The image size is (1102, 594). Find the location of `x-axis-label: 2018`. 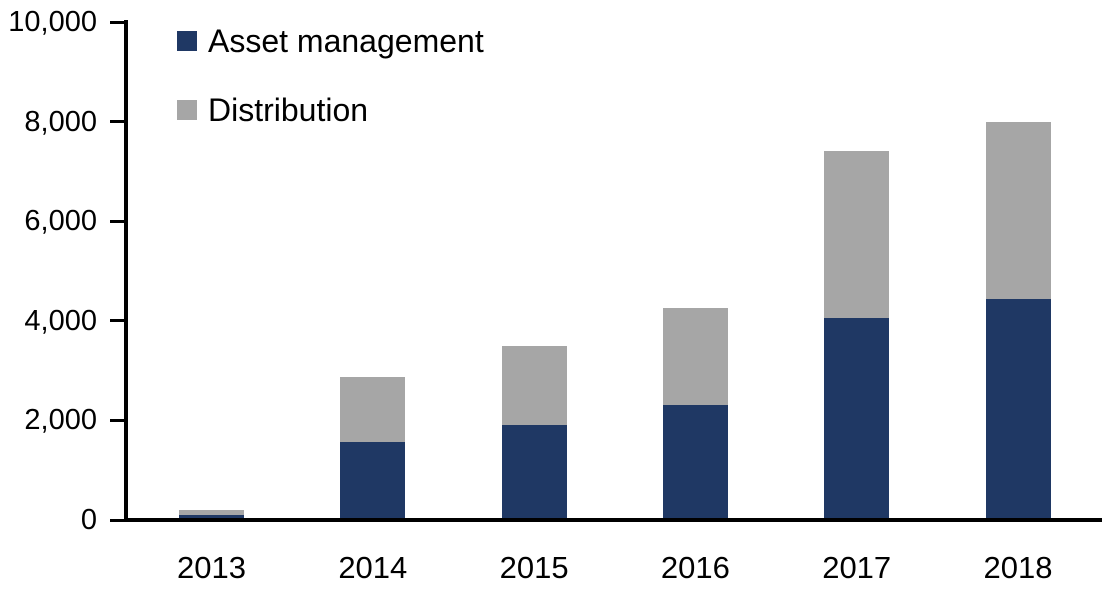

x-axis-label: 2018 is located at coordinates (1018, 567).